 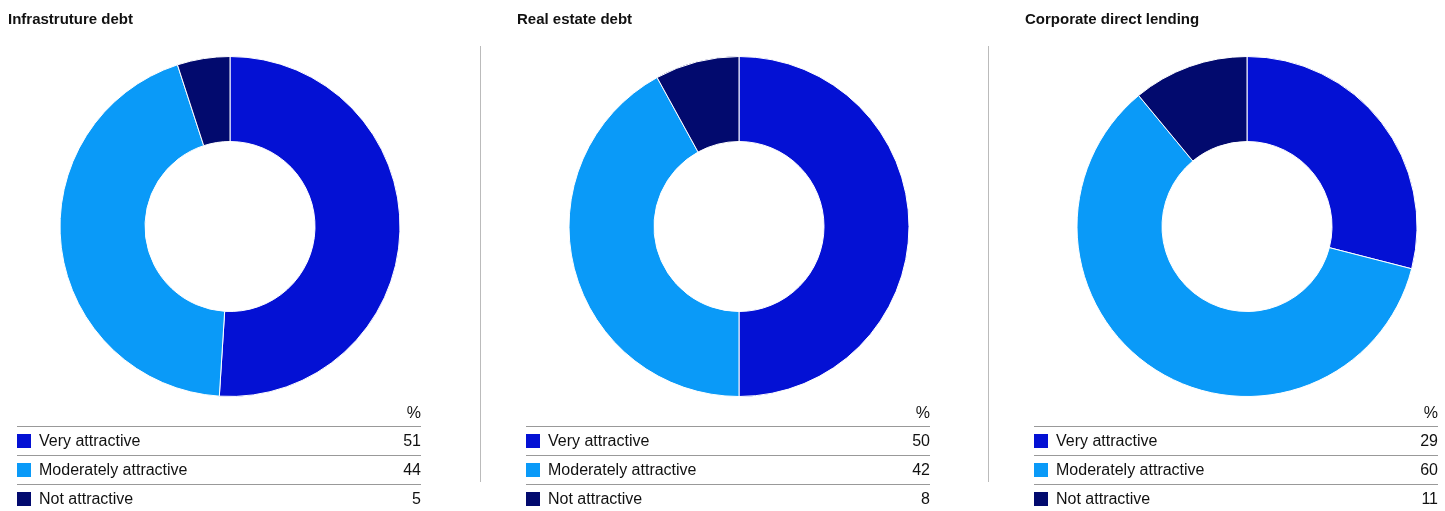 I want to click on data-label: 42, so click(x=921, y=470).